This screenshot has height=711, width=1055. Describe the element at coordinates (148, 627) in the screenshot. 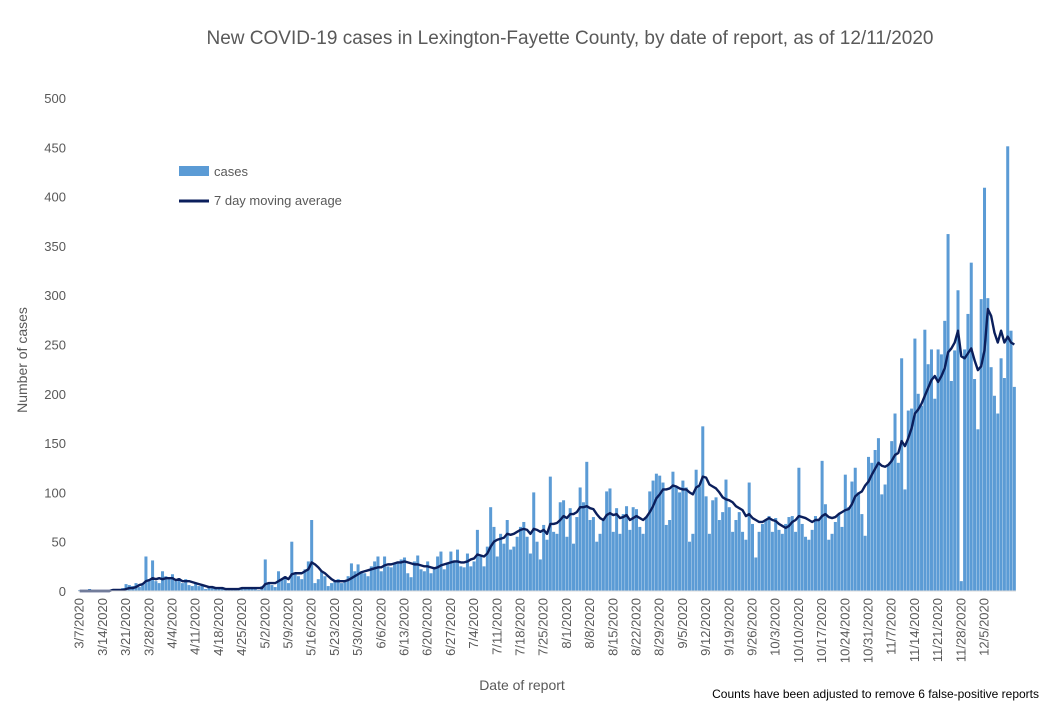

I see `x-tick-label: 3/28/2020` at that location.